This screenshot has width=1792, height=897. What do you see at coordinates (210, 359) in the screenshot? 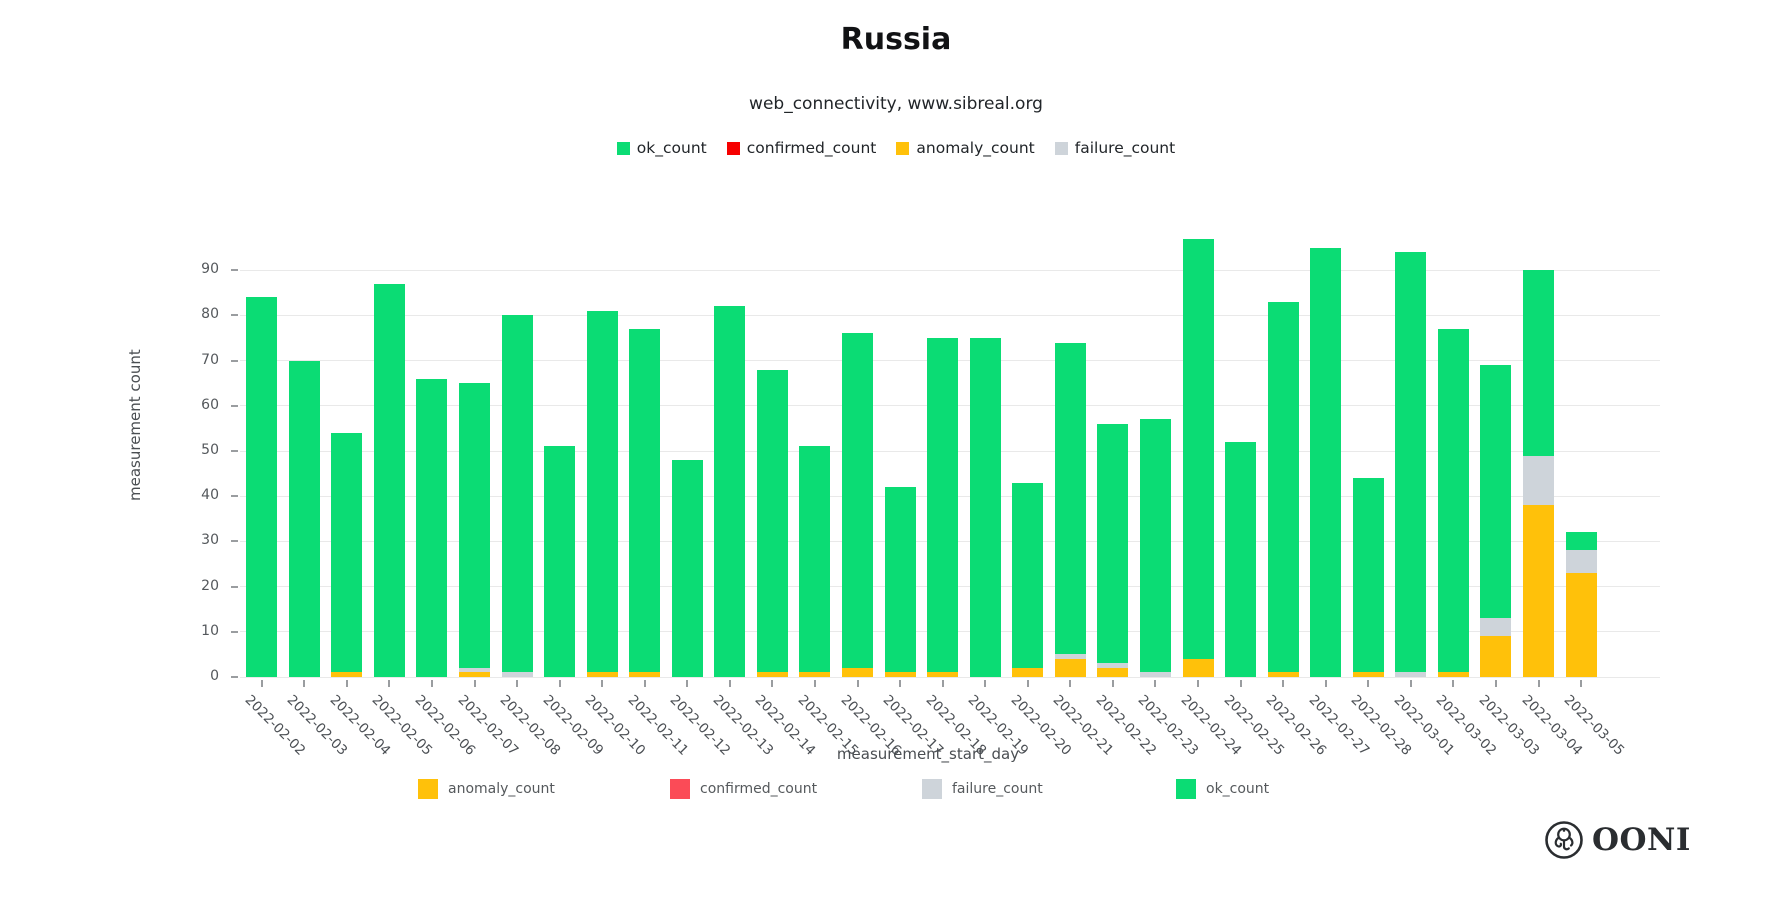
I see `y-tick-label-70: 70` at bounding box center [210, 359].